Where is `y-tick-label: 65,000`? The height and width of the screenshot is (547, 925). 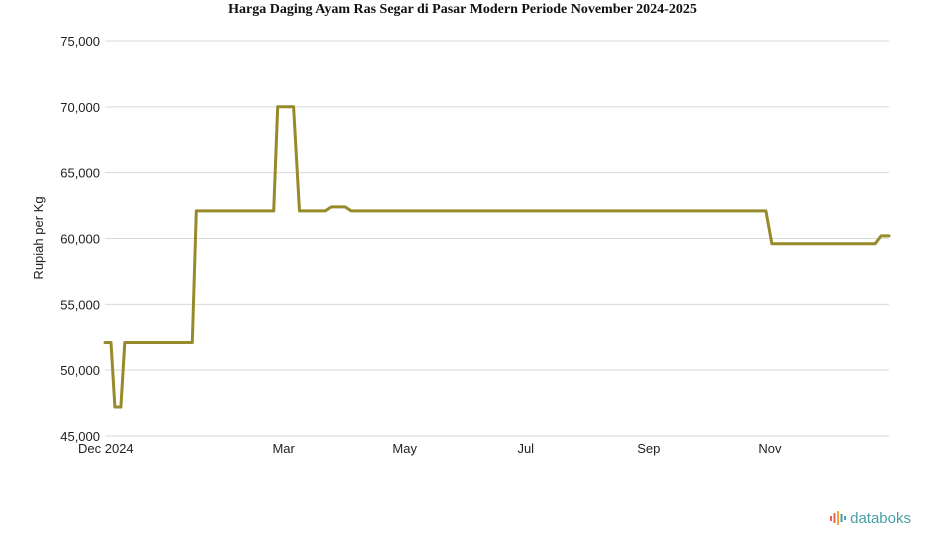 y-tick-label: 65,000 is located at coordinates (80, 173).